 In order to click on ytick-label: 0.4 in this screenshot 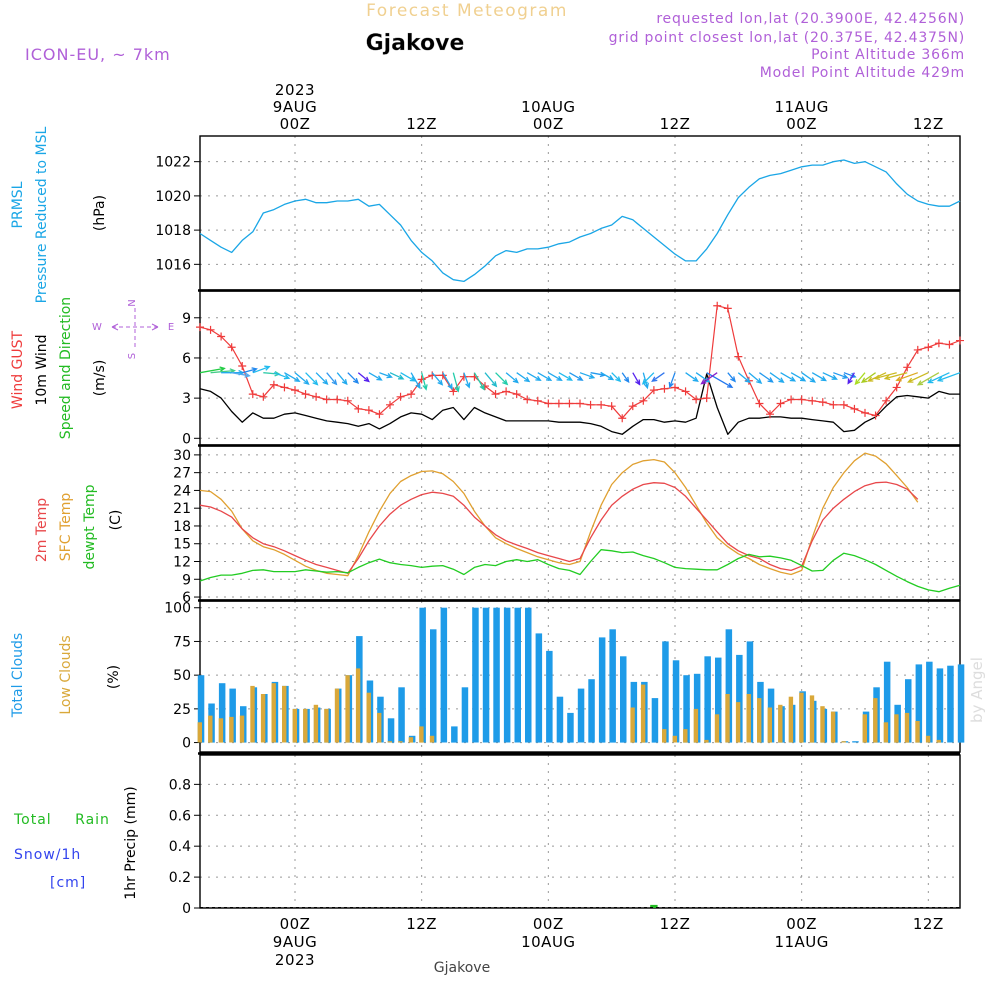, I will do `click(180, 847)`.